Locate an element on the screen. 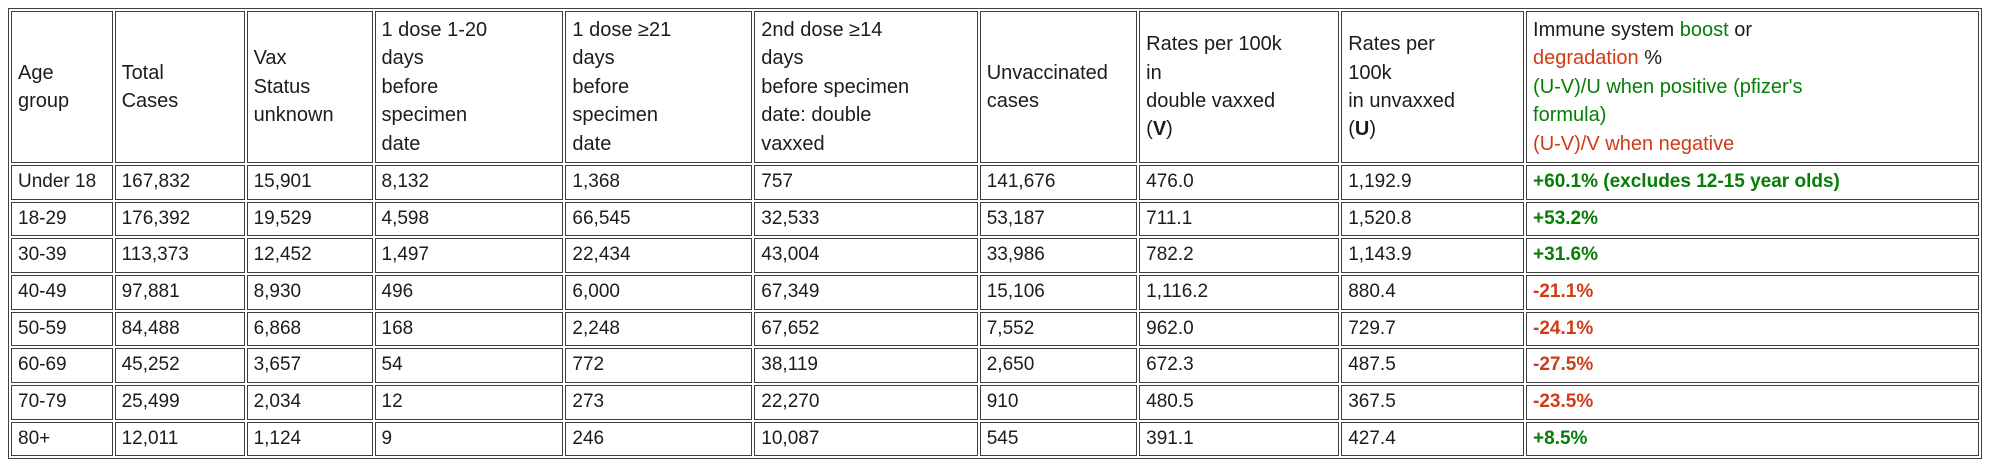  cell-immune-percent: -21.1% is located at coordinates (1752, 292).